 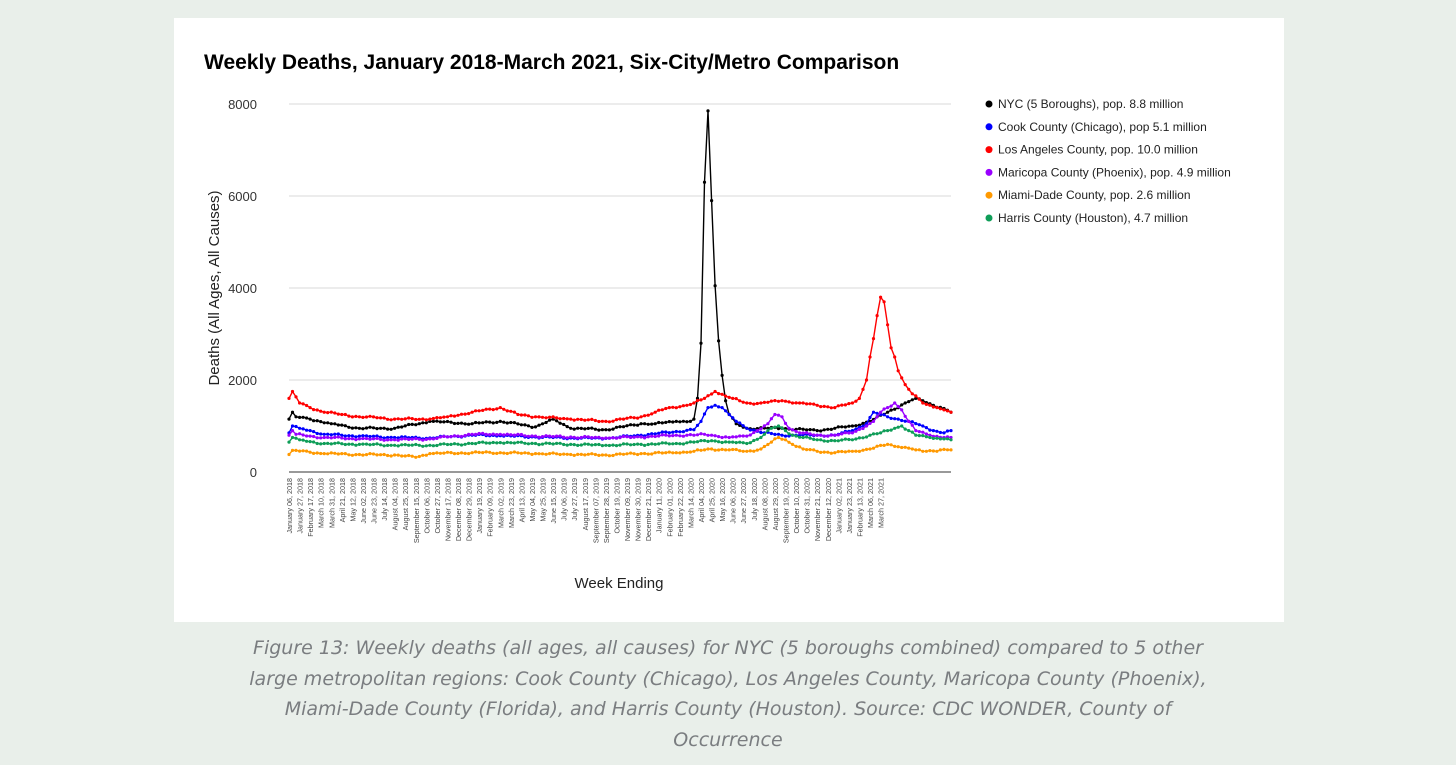 What do you see at coordinates (722, 500) in the screenshot?
I see `x-tick-label: May 16, 2020` at bounding box center [722, 500].